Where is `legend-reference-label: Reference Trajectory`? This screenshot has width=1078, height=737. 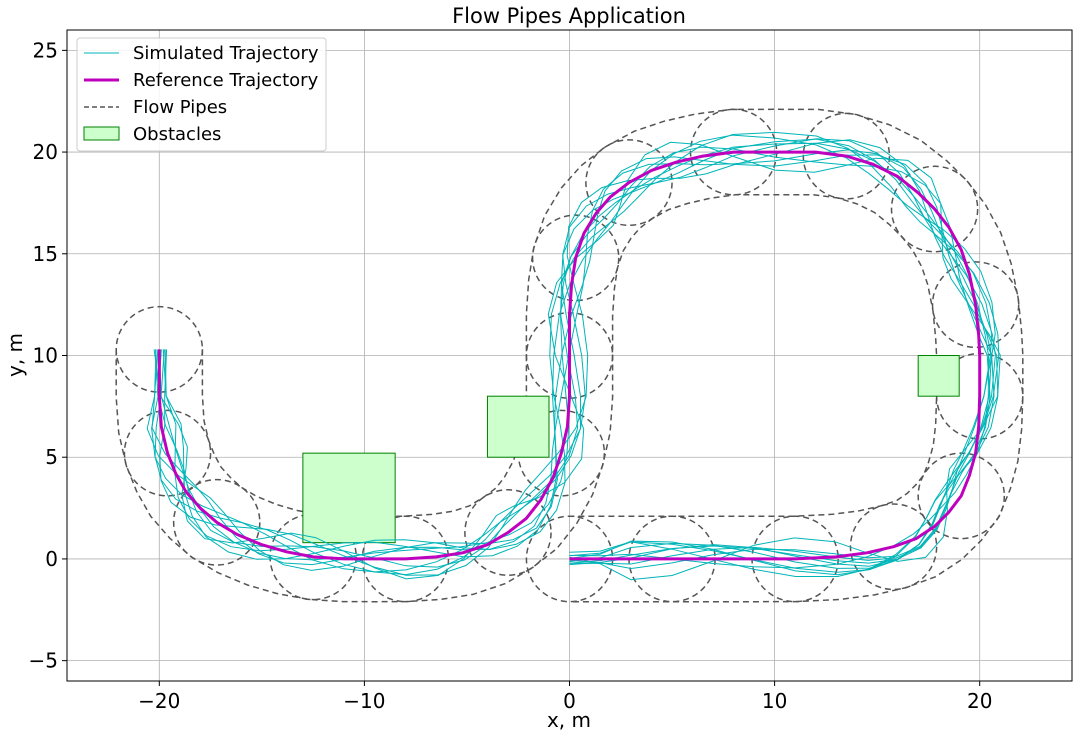 legend-reference-label: Reference Trajectory is located at coordinates (226, 80).